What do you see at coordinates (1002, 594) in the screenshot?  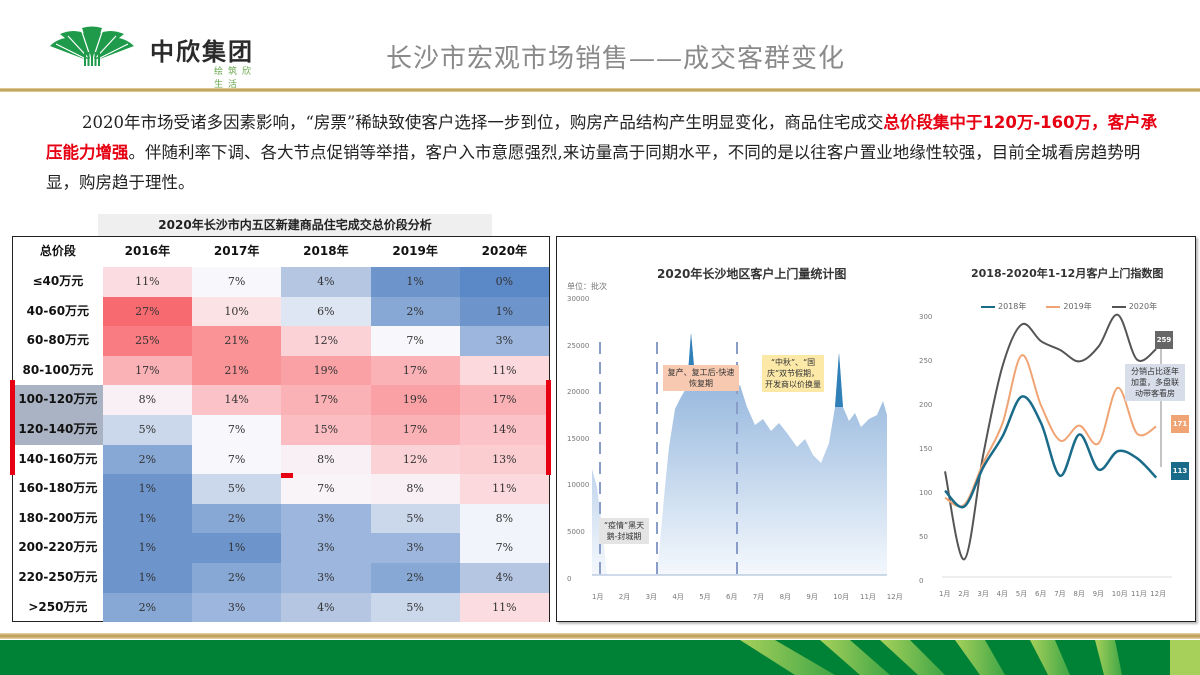 I see `chart2-x-tick: 4月` at bounding box center [1002, 594].